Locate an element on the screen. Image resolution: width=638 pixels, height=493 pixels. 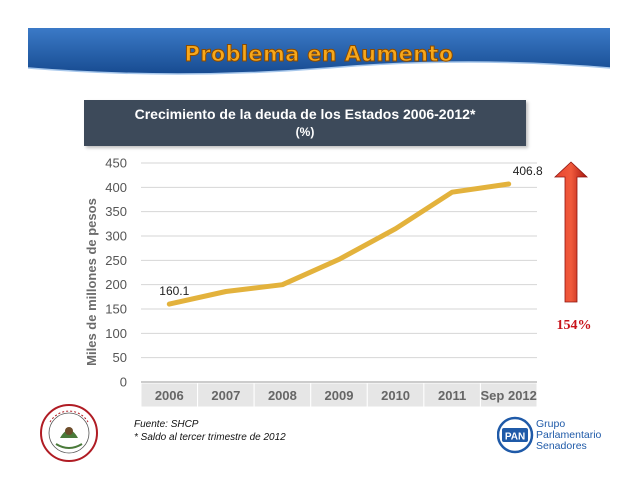
y-tick-label: 250 is located at coordinates (116, 260).